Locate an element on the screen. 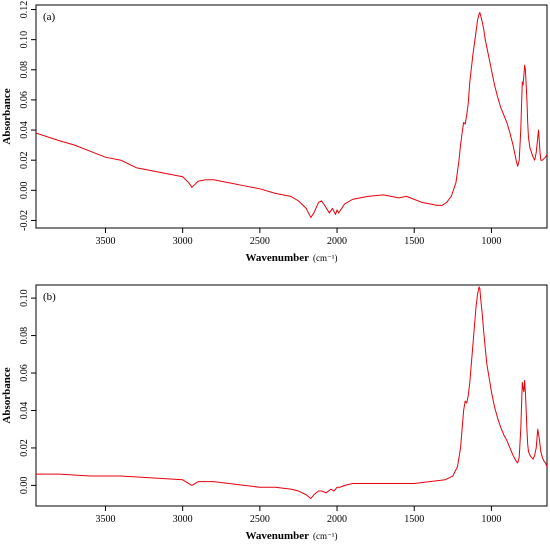 The image size is (550, 544). y-tick-label: 0.12 is located at coordinates (24, 10).